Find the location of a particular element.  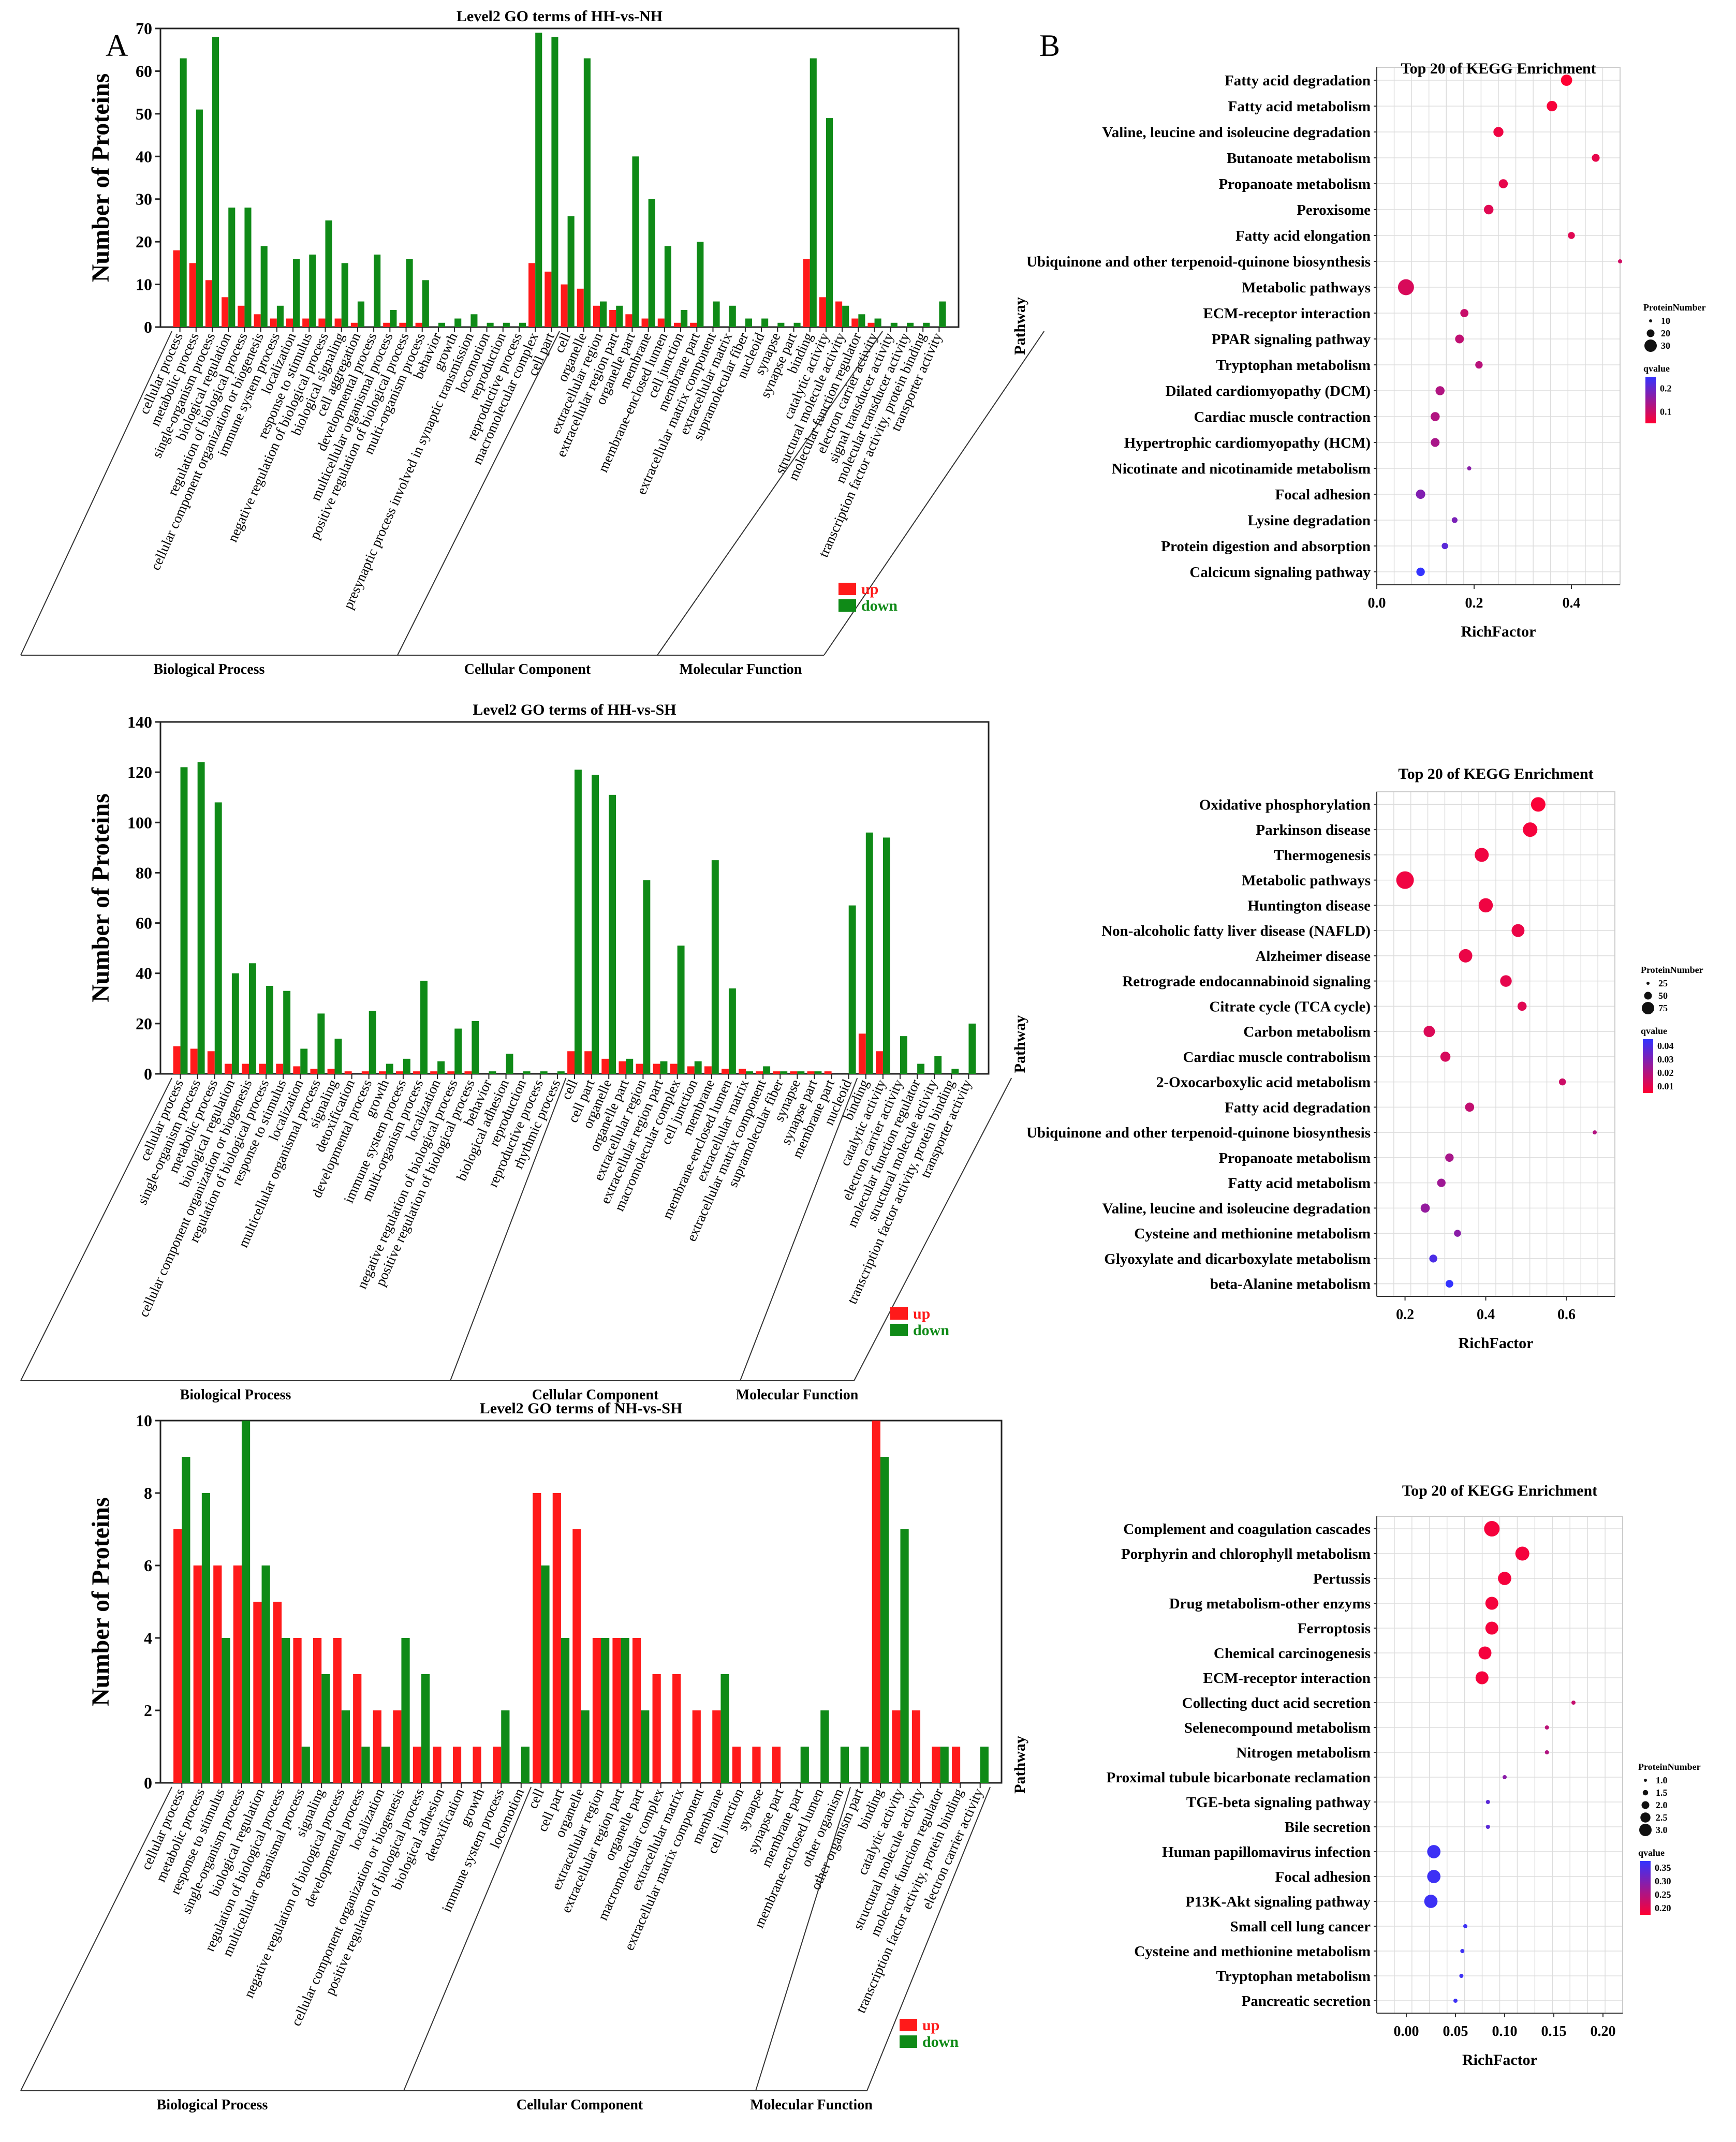

chart-title: Level2 GO terms of HH-vs-SH is located at coordinates (575, 710).